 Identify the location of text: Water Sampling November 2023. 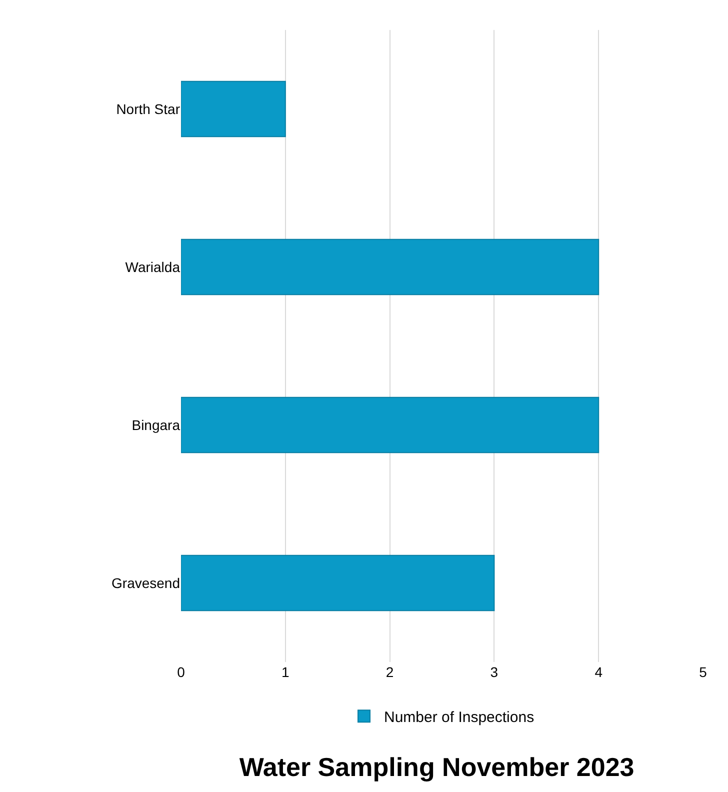
(436, 767).